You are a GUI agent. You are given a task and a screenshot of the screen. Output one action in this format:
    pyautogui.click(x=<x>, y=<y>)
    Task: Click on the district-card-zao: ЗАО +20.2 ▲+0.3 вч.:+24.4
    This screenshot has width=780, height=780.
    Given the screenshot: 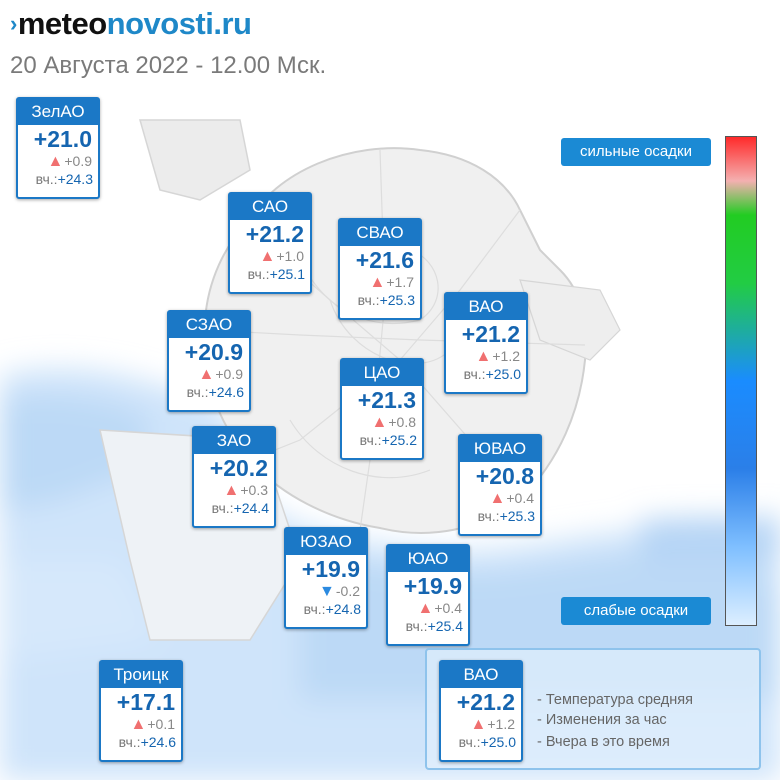 What is the action you would take?
    pyautogui.click(x=234, y=477)
    